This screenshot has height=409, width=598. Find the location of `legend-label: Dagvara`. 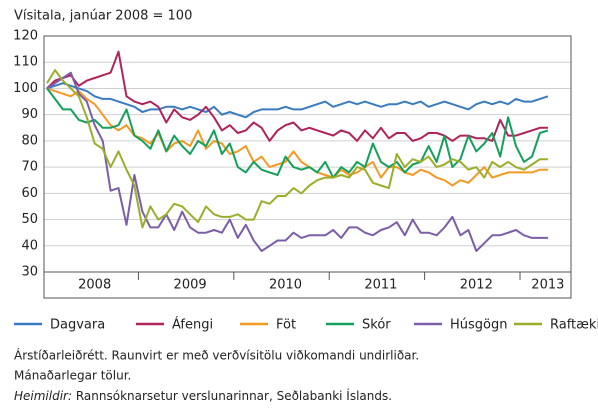

legend-label: Dagvara is located at coordinates (77, 325).